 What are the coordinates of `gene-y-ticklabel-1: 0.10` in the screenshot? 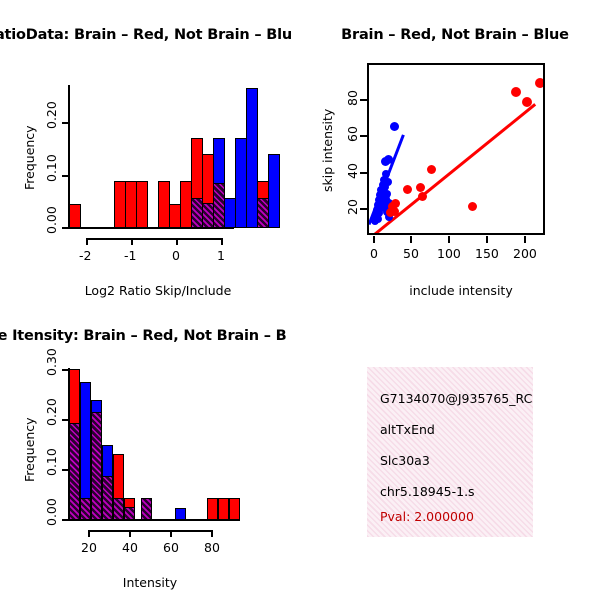 It's located at (51, 462).